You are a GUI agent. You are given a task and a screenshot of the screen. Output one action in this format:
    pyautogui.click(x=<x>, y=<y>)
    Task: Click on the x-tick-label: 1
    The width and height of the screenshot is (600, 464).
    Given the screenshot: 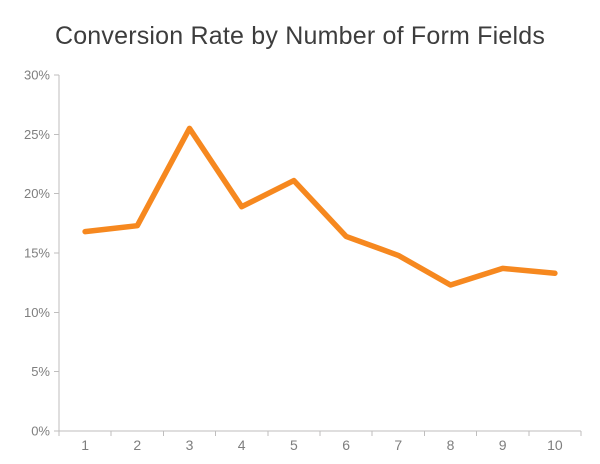 What is the action you would take?
    pyautogui.click(x=85, y=445)
    